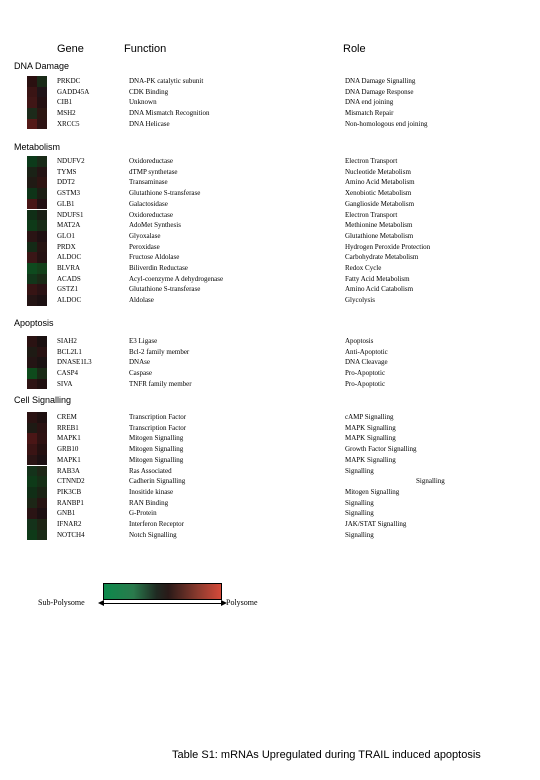  What do you see at coordinates (270, 373) in the screenshot?
I see `table-row: CASP4 Caspase Pro-Apoptotic` at bounding box center [270, 373].